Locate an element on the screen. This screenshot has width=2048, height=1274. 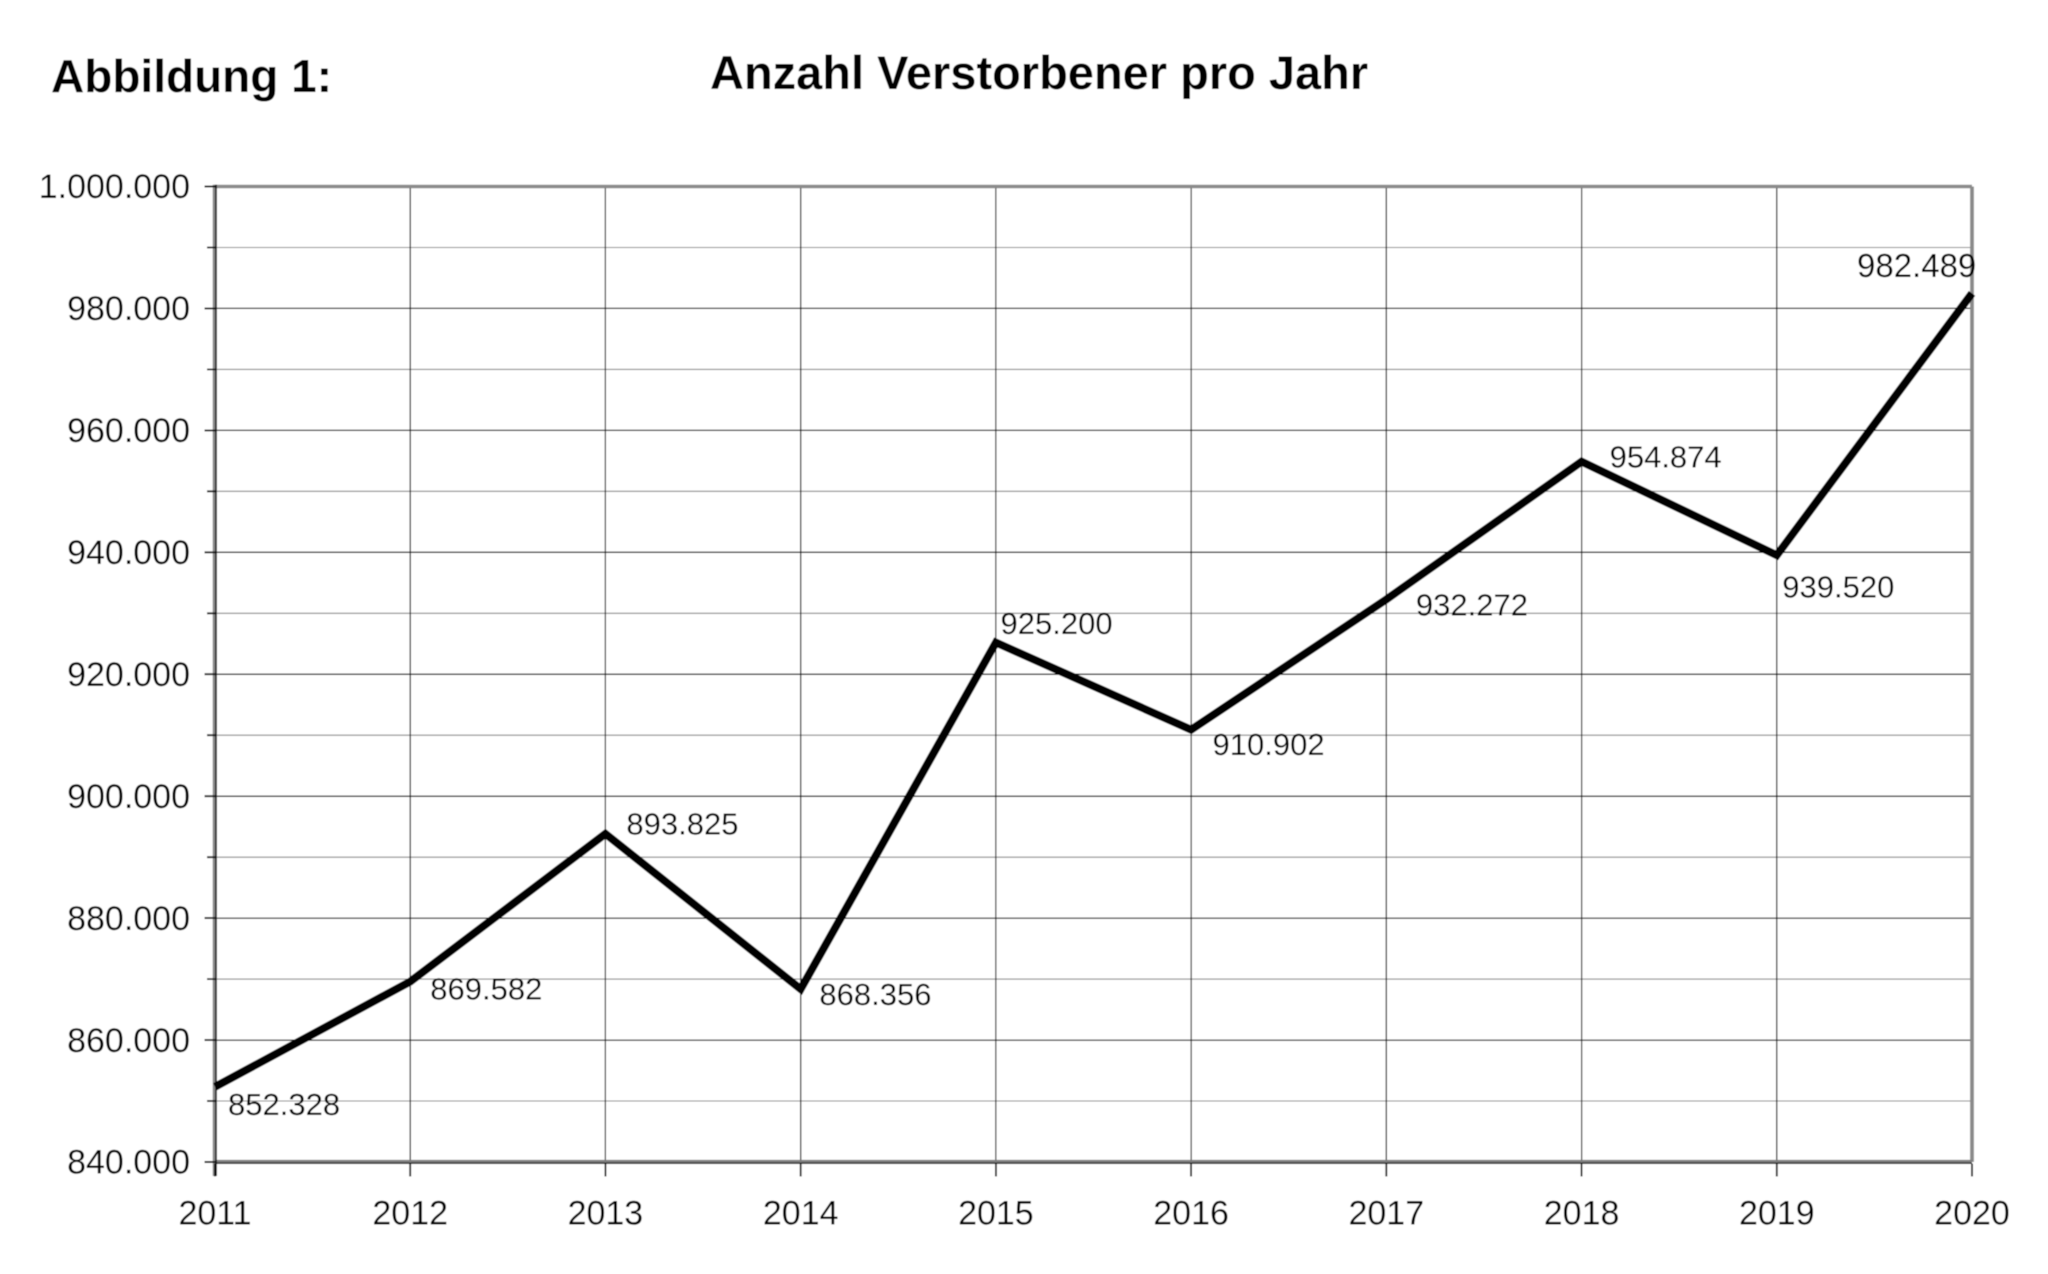
svg-text: 932.272 is located at coordinates (1472, 605).